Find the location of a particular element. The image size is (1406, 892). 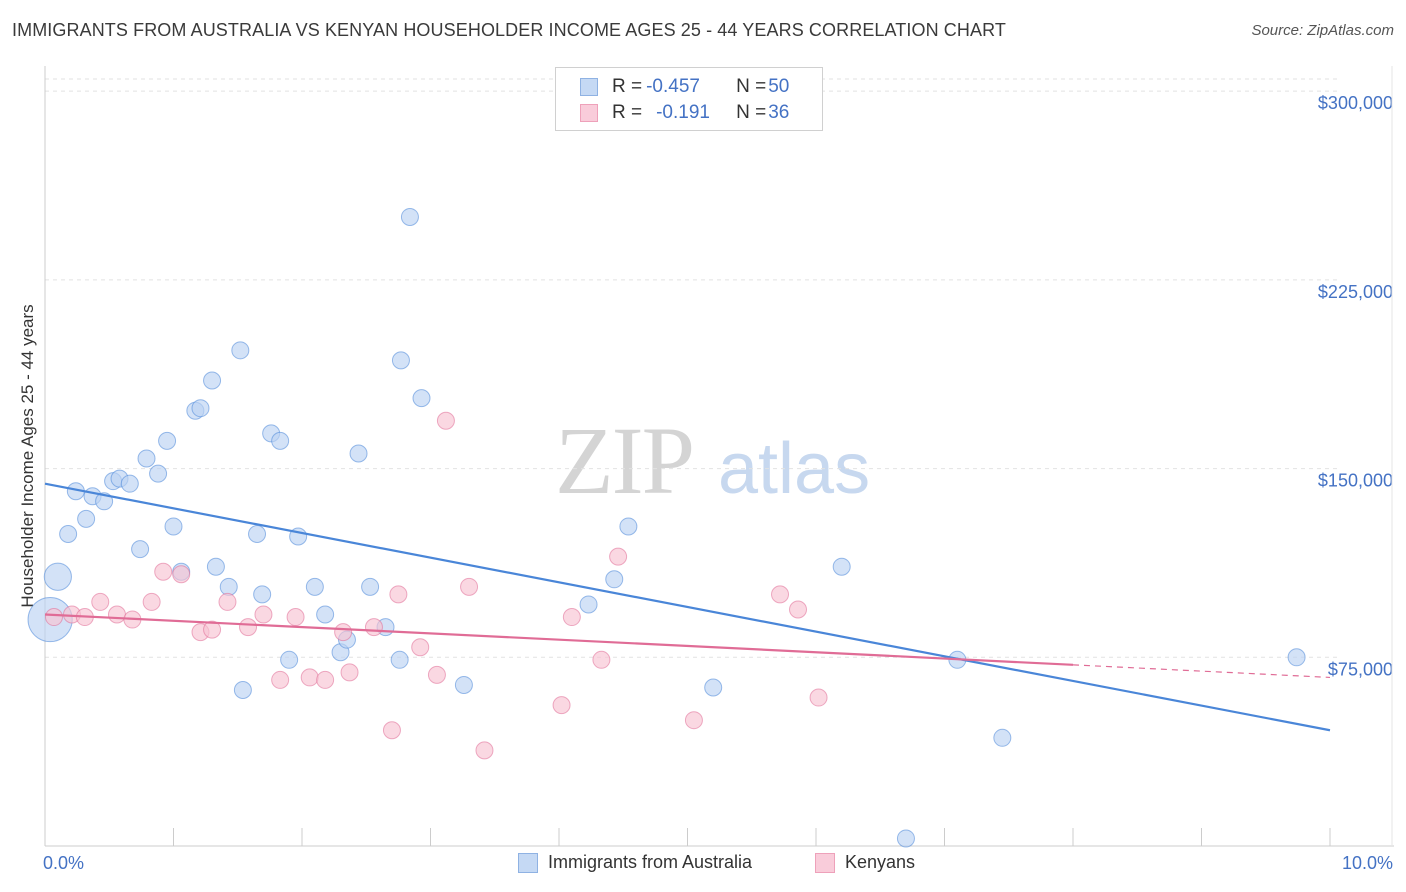

y-tick-label: $150,000 is located at coordinates (1355, 481).